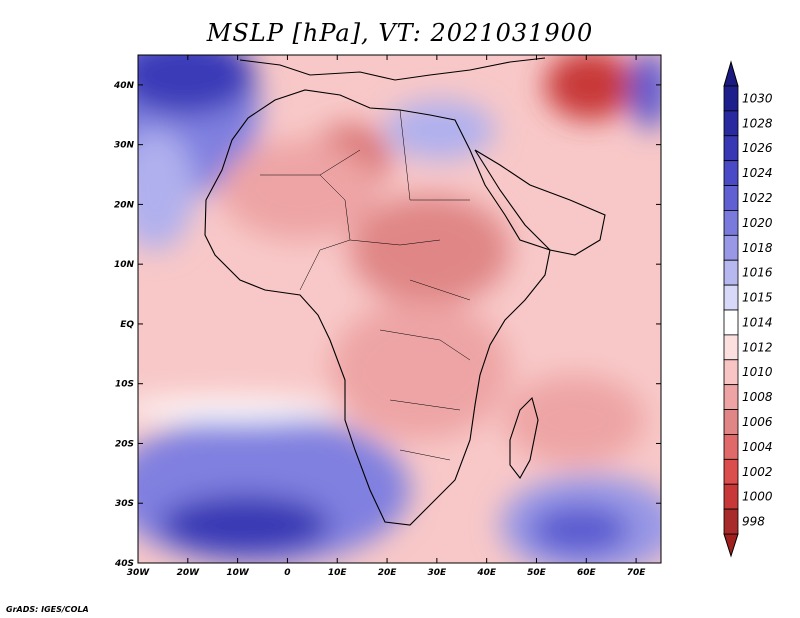  I want to click on colorbar-label: 1026, so click(757, 148).